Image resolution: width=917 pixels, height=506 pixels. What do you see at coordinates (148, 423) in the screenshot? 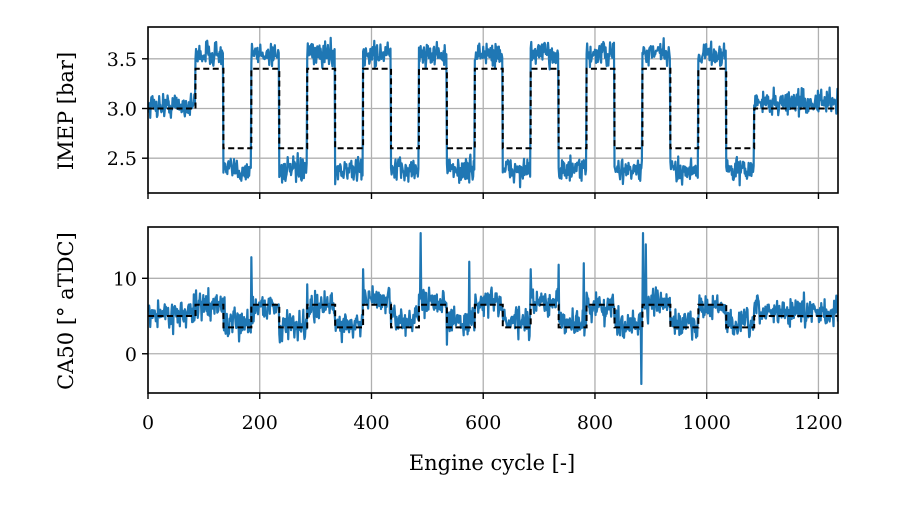
I see `x-tick-label: 0` at bounding box center [148, 423].